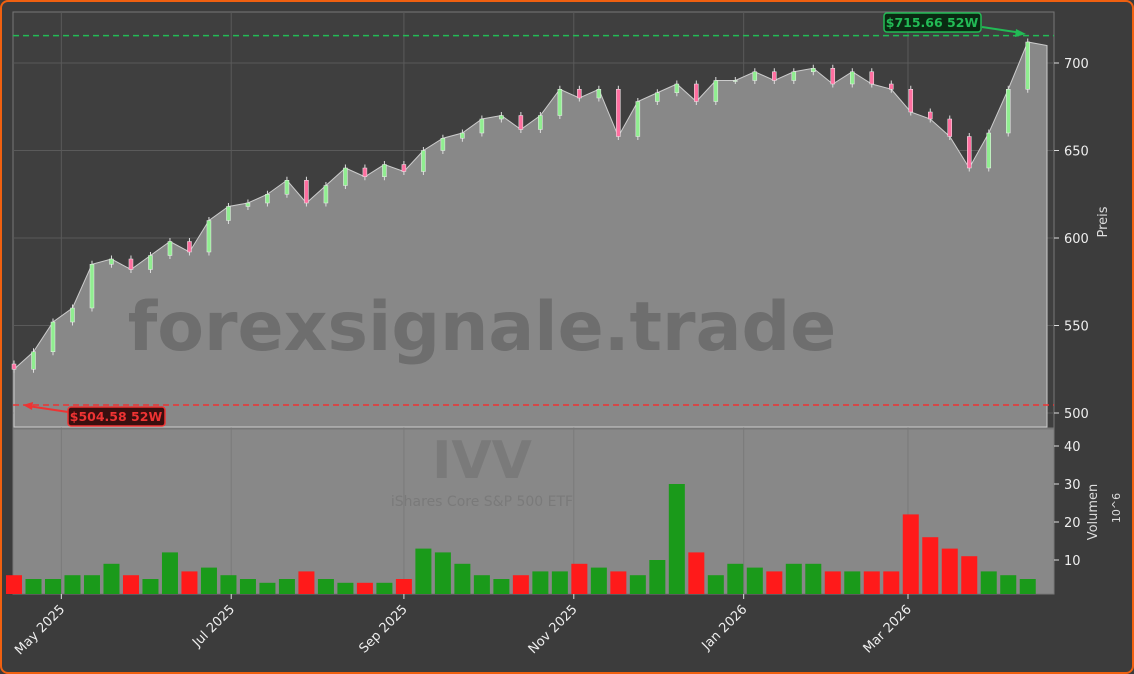 The height and width of the screenshot is (674, 1134). Describe the element at coordinates (1076, 327) in the screenshot. I see `y-tick-label: 550` at that location.